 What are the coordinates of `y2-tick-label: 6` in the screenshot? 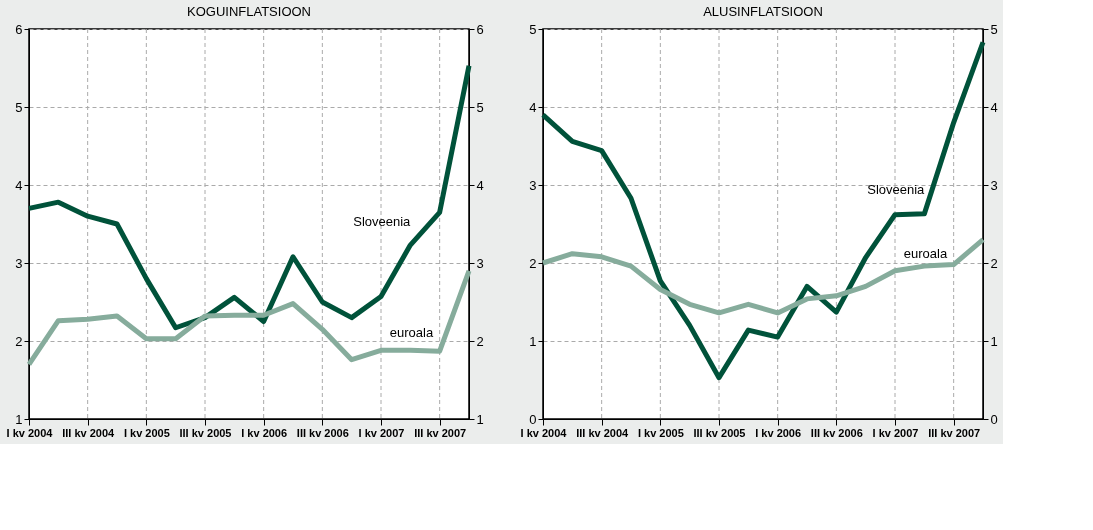 It's located at (480, 29).